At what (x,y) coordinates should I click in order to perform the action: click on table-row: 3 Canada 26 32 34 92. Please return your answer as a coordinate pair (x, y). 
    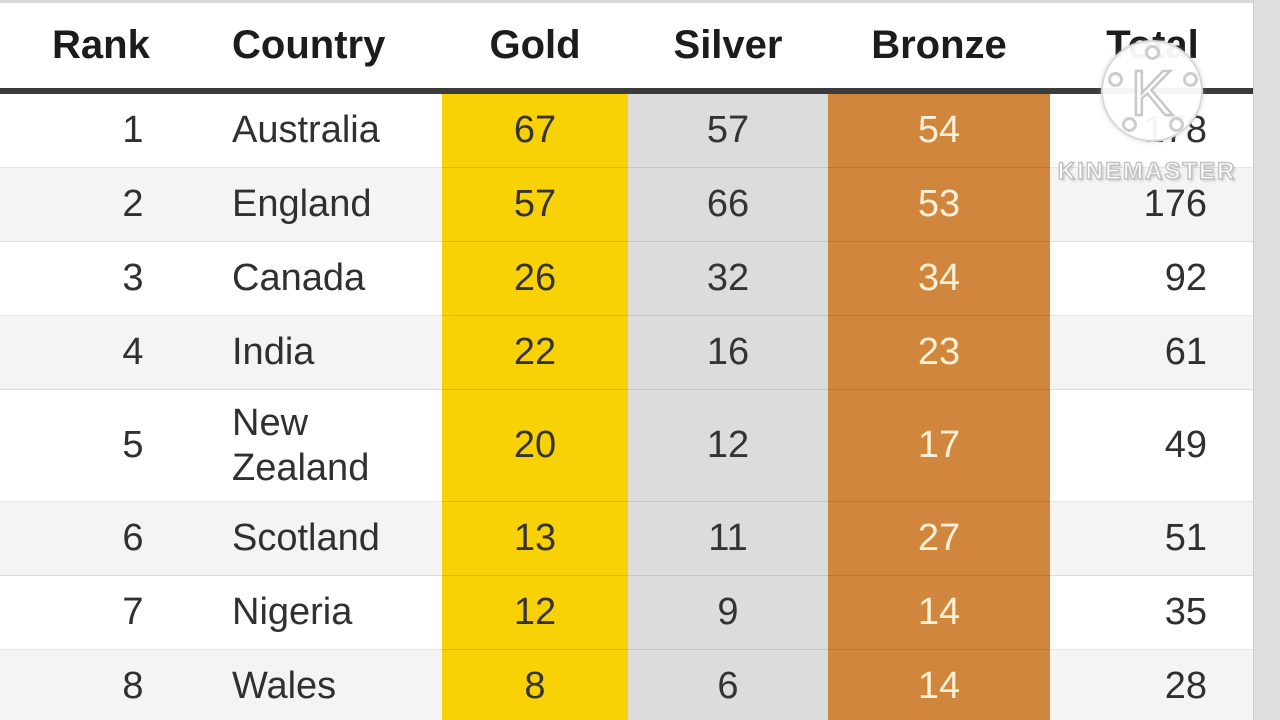
    Looking at the image, I should click on (627, 279).